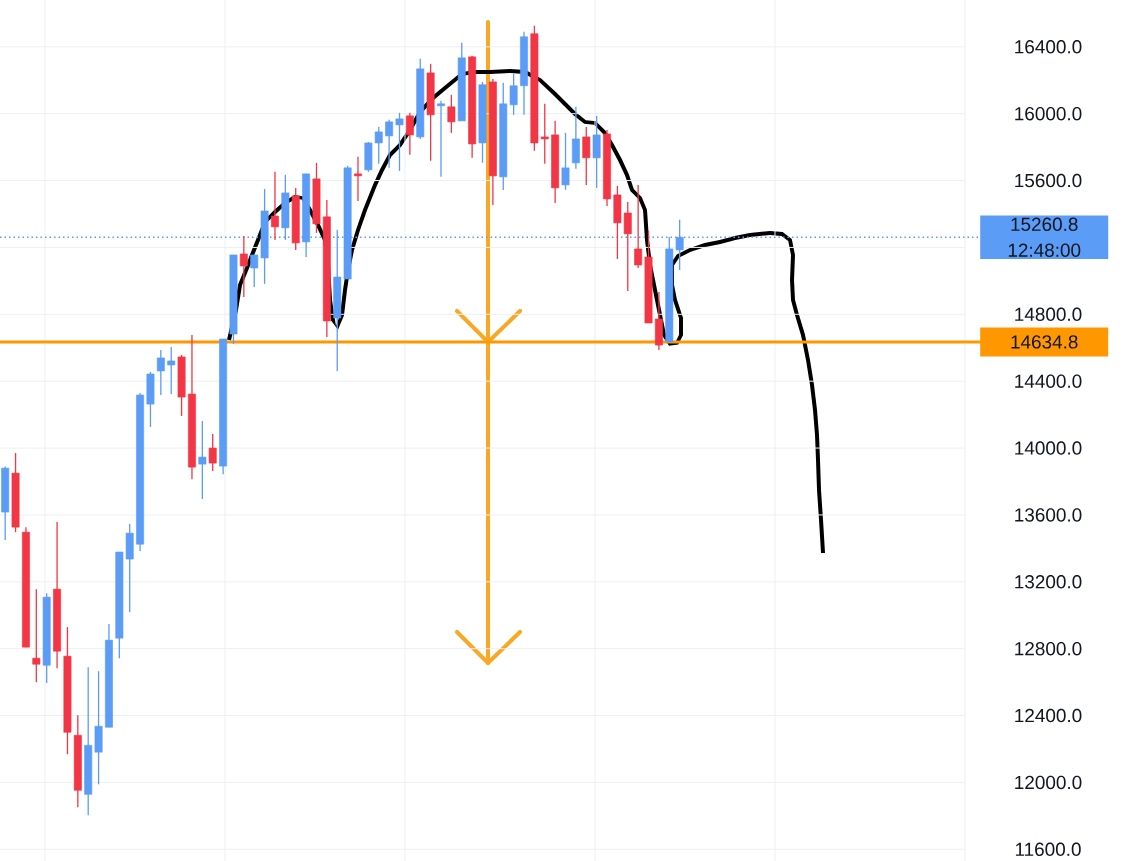 The width and height of the screenshot is (1124, 861). Describe the element at coordinates (1048, 582) in the screenshot. I see `y-tick-label: 13200.0` at that location.